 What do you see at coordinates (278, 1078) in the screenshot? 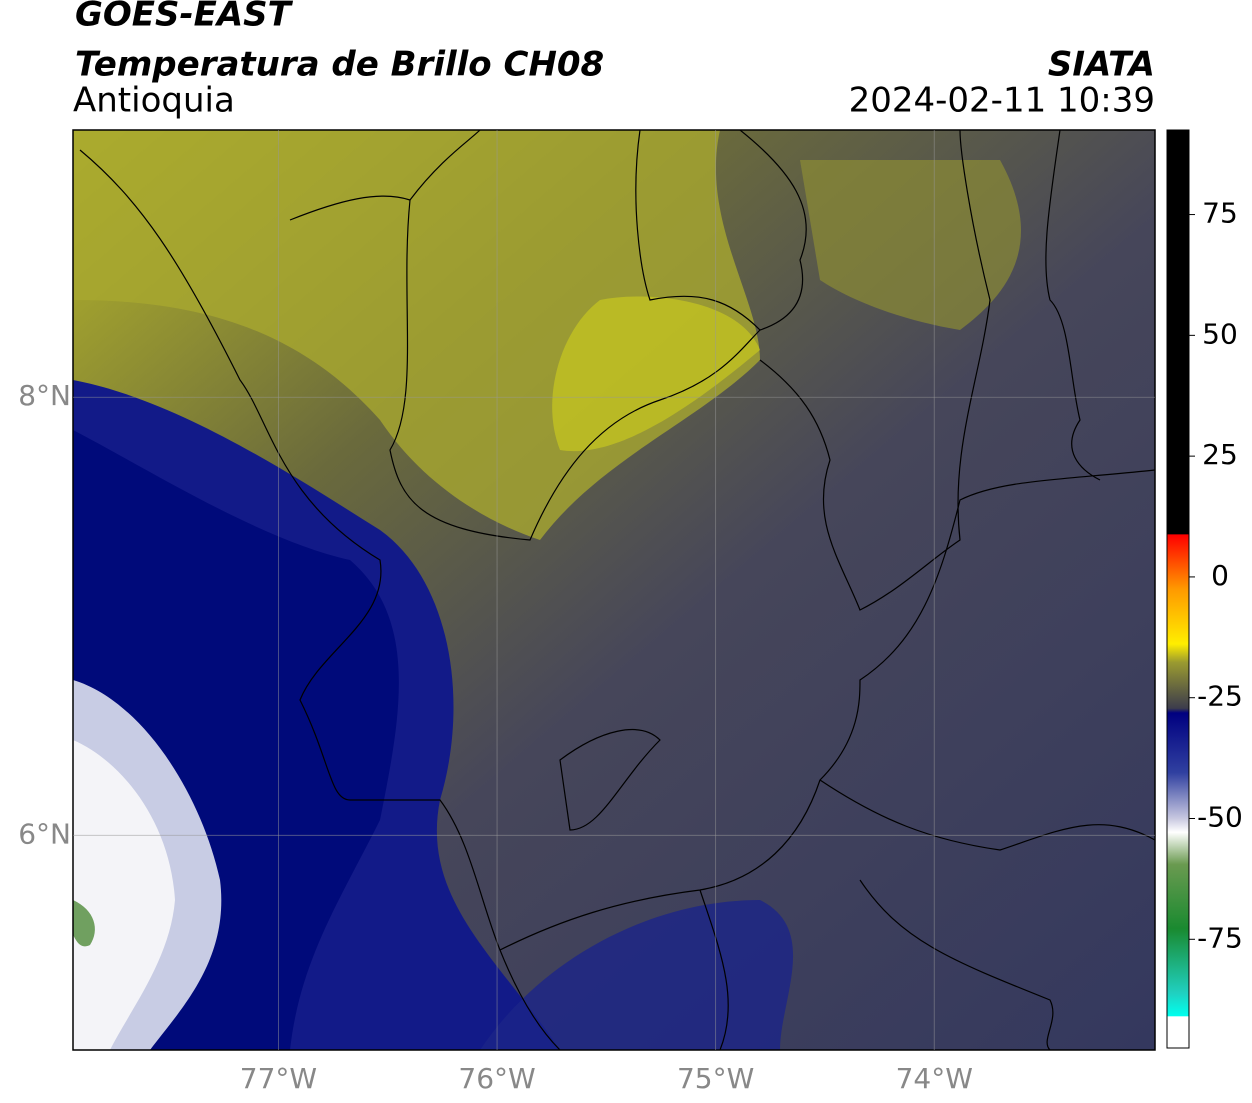
I see `lon-label: 77°W` at bounding box center [278, 1078].